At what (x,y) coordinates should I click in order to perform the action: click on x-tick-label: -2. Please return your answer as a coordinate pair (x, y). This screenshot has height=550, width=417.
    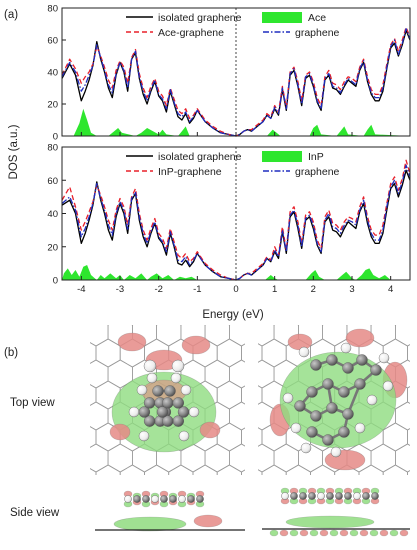
    Looking at the image, I should click on (158, 289).